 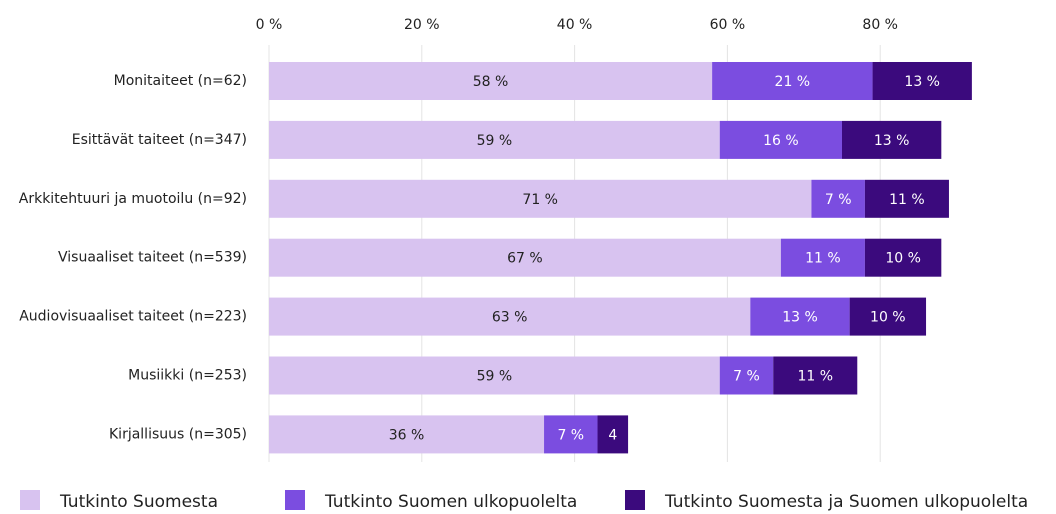 I want to click on data-label: 58 %, so click(x=491, y=82).